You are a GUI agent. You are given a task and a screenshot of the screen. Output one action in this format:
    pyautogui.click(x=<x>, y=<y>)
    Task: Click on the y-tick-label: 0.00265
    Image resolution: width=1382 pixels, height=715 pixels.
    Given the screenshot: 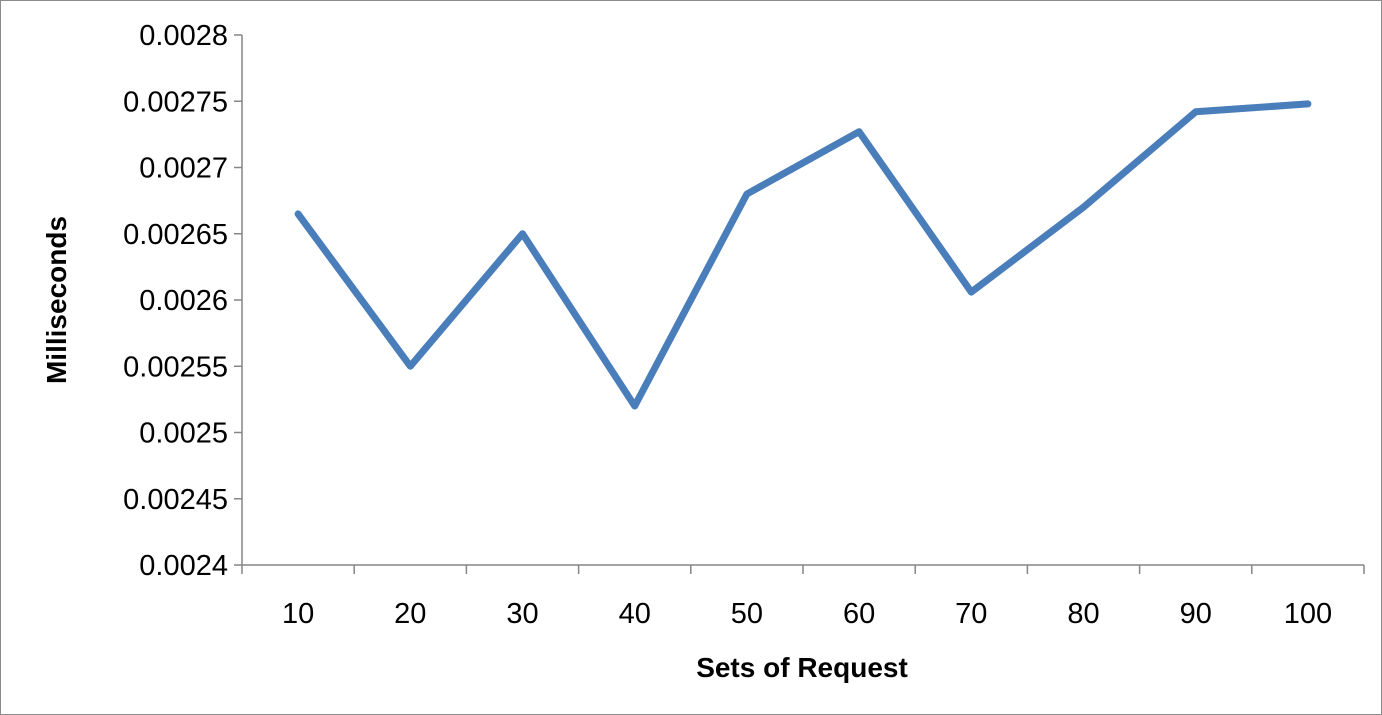 What is the action you would take?
    pyautogui.click(x=175, y=235)
    